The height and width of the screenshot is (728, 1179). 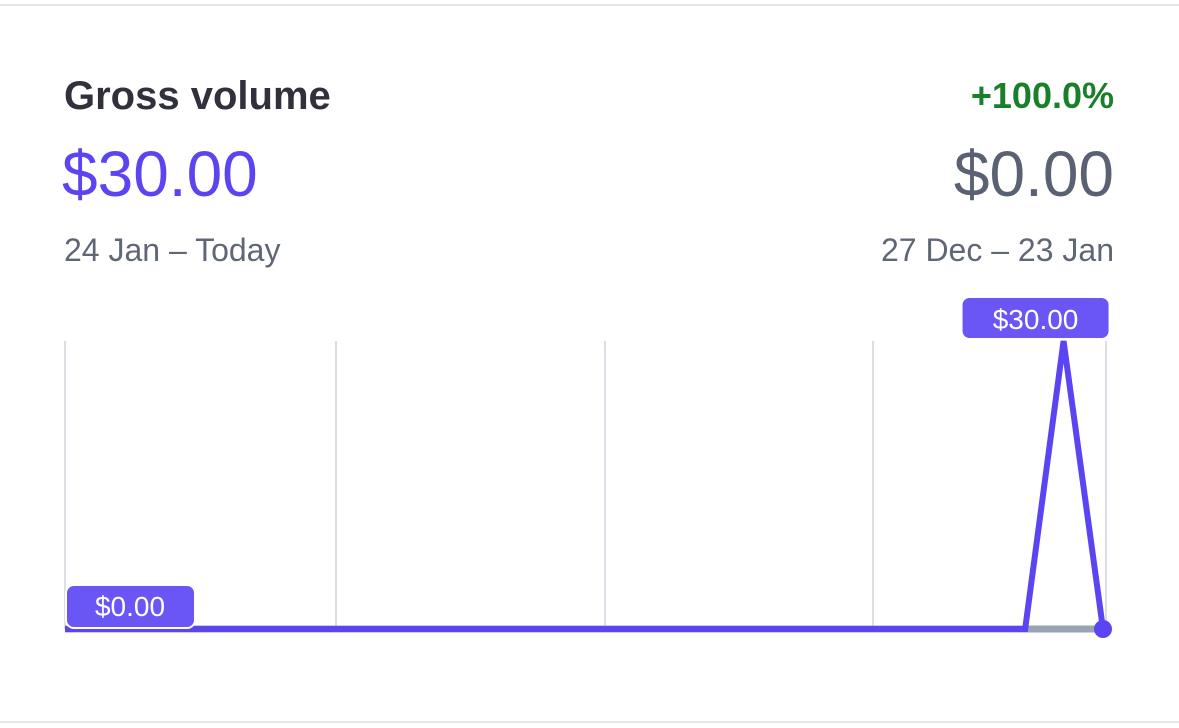 I want to click on min-value-badge: $0.00, so click(x=130, y=606).